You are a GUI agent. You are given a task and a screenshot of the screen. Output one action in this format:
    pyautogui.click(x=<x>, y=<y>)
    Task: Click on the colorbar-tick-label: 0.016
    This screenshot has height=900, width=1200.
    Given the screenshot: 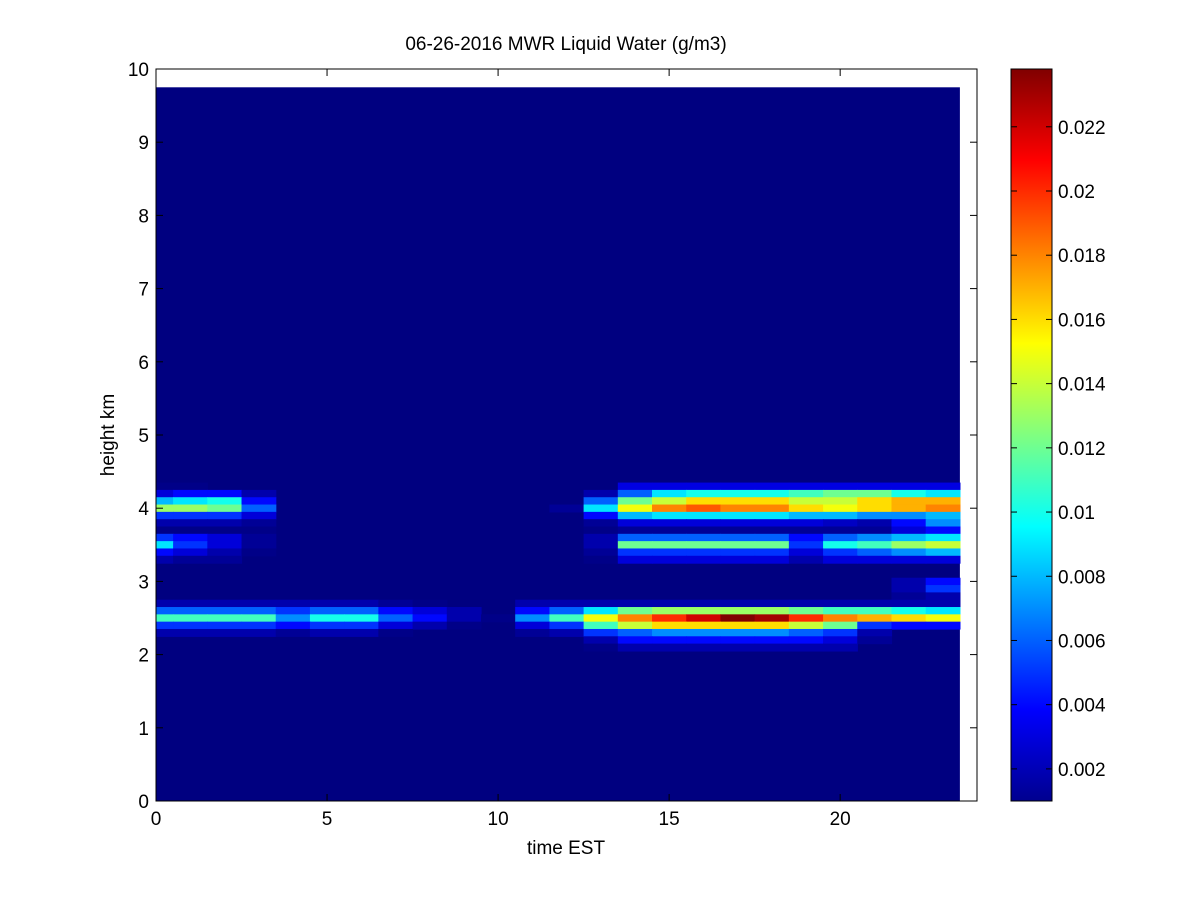 What is the action you would take?
    pyautogui.click(x=1082, y=320)
    